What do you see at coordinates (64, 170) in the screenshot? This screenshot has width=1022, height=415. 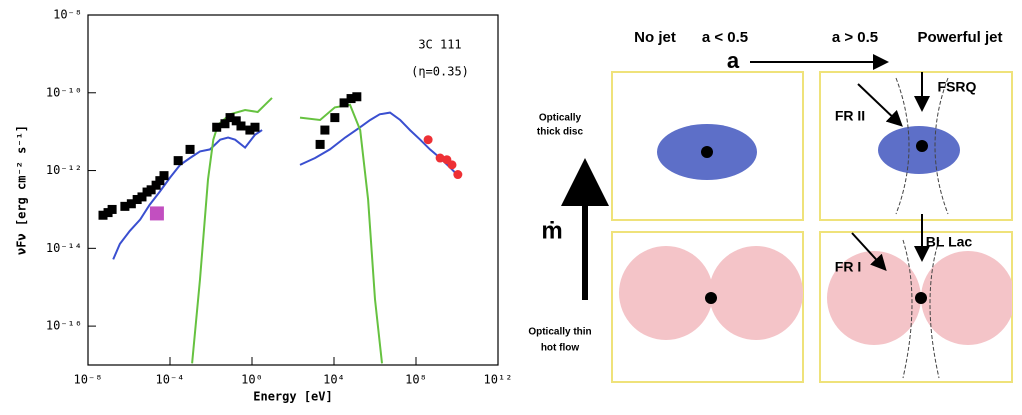 I see `y-tick-label: 10⁻¹²` at bounding box center [64, 170].